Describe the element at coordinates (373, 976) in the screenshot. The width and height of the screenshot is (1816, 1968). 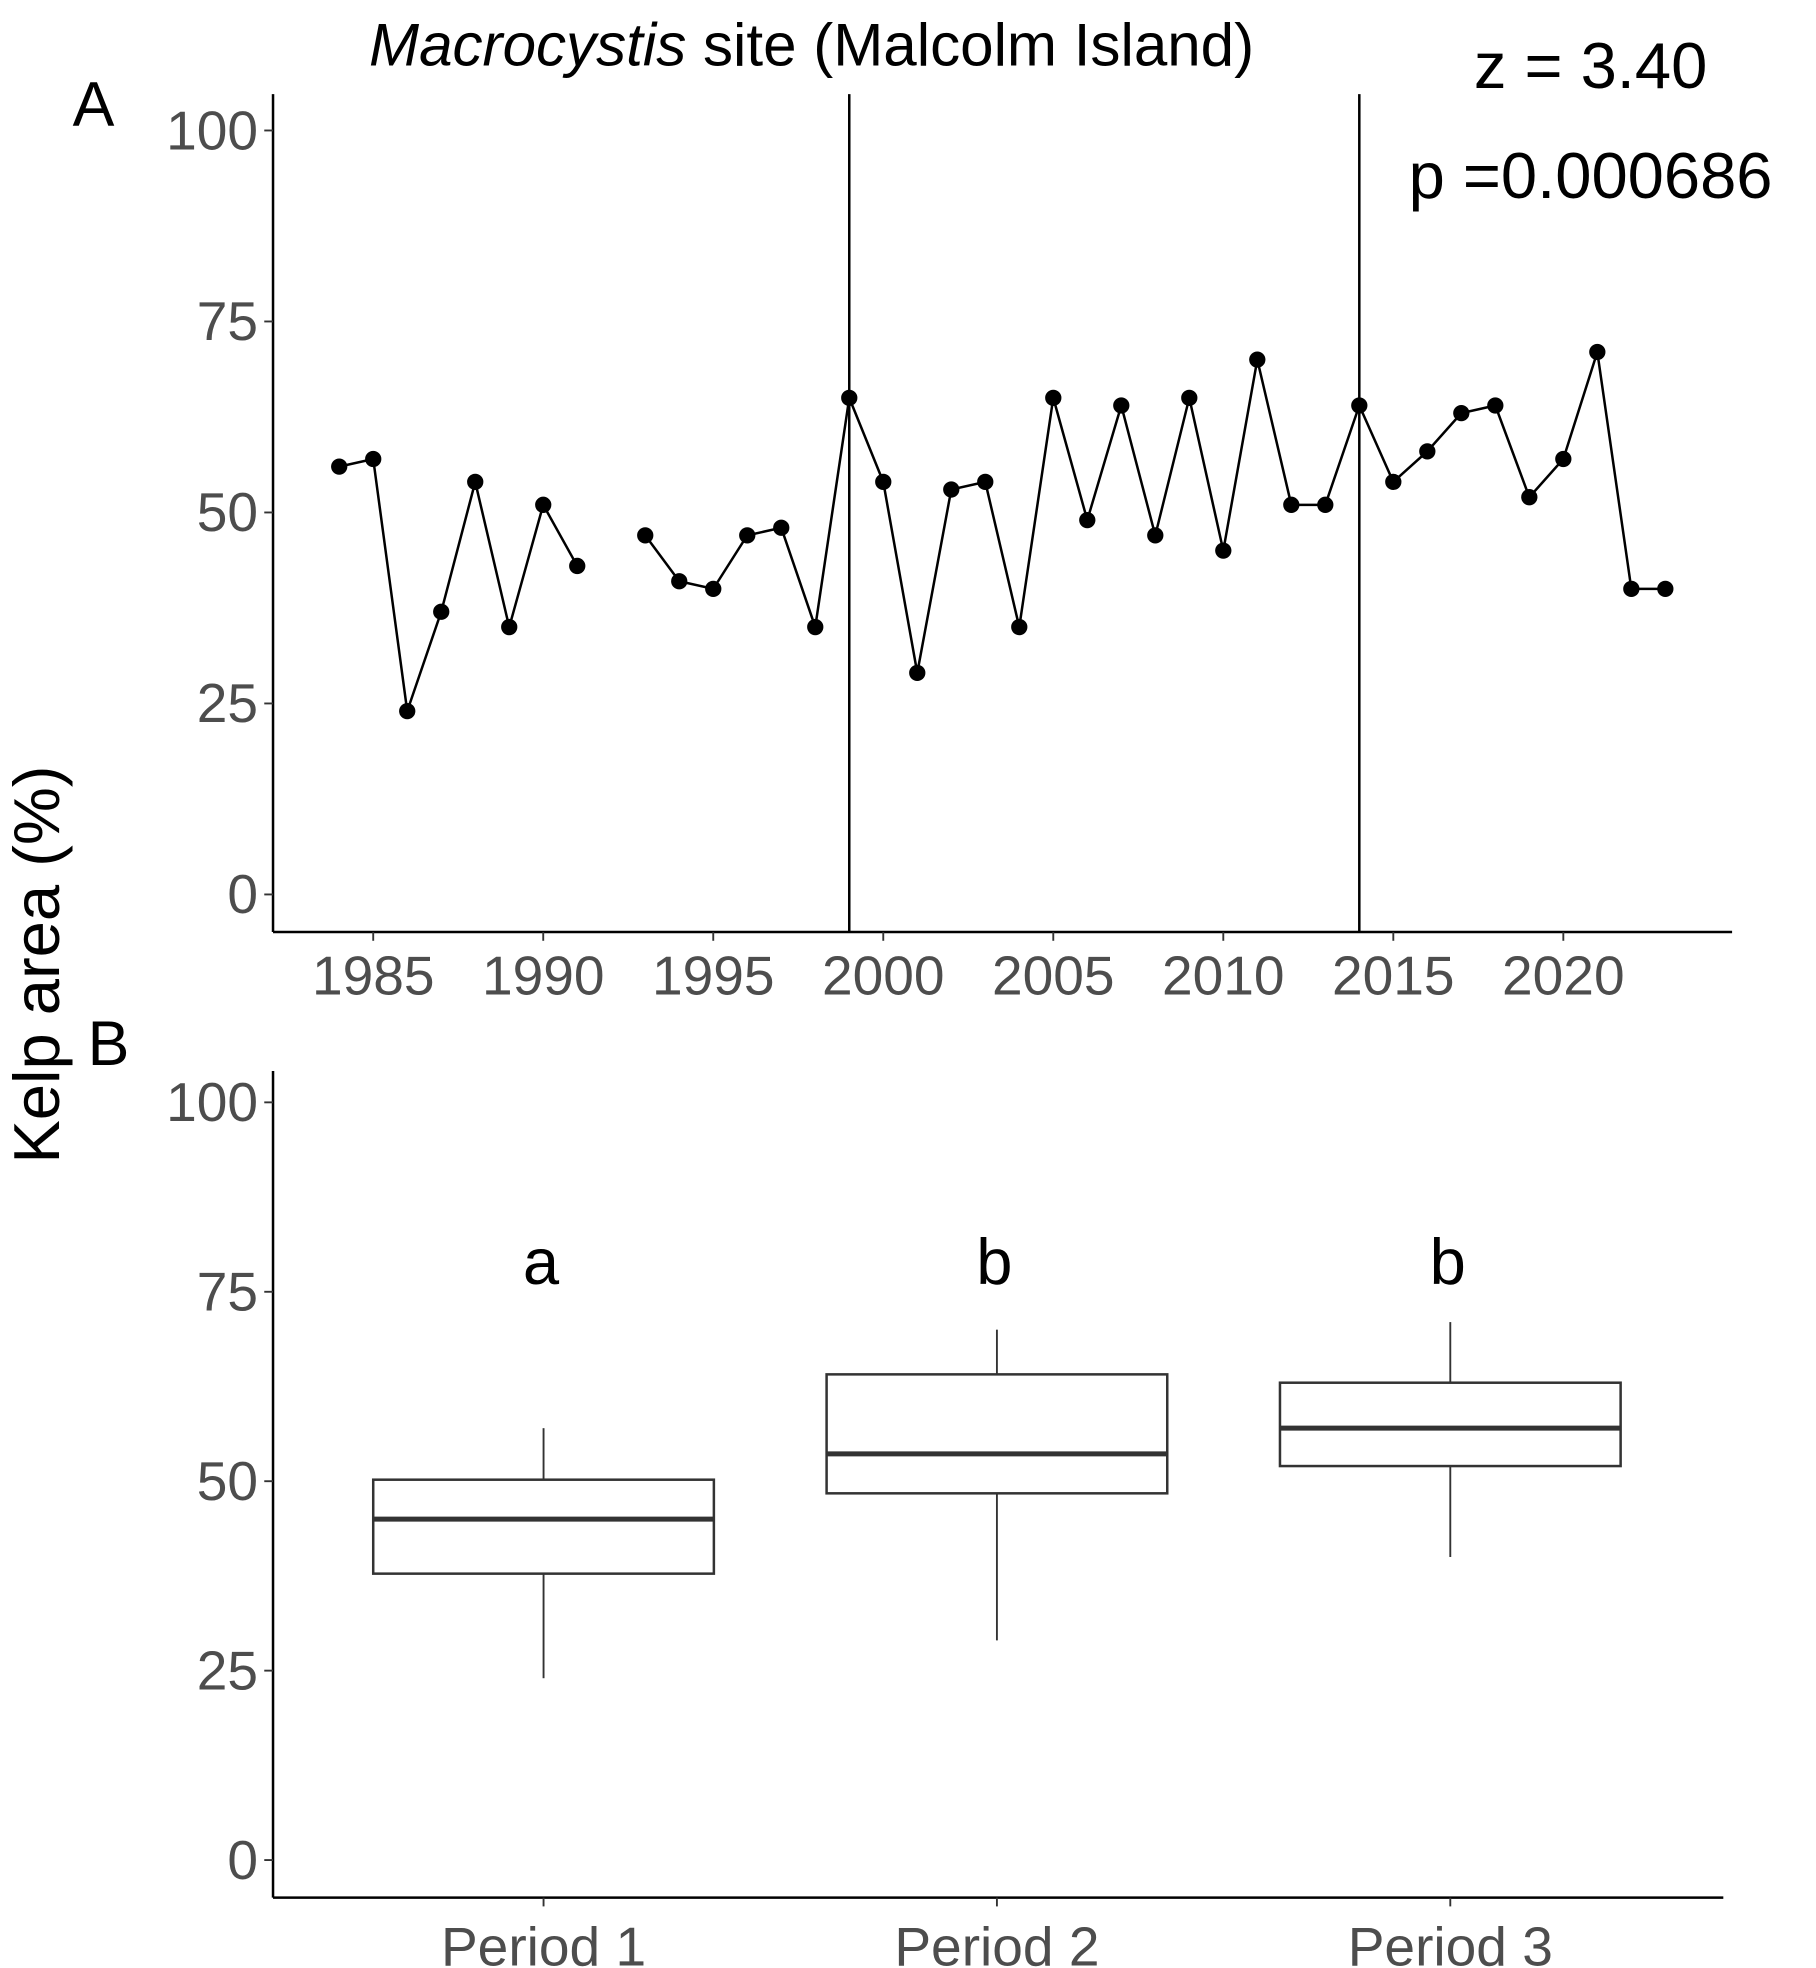
I see `x-tick-label: 1985` at that location.